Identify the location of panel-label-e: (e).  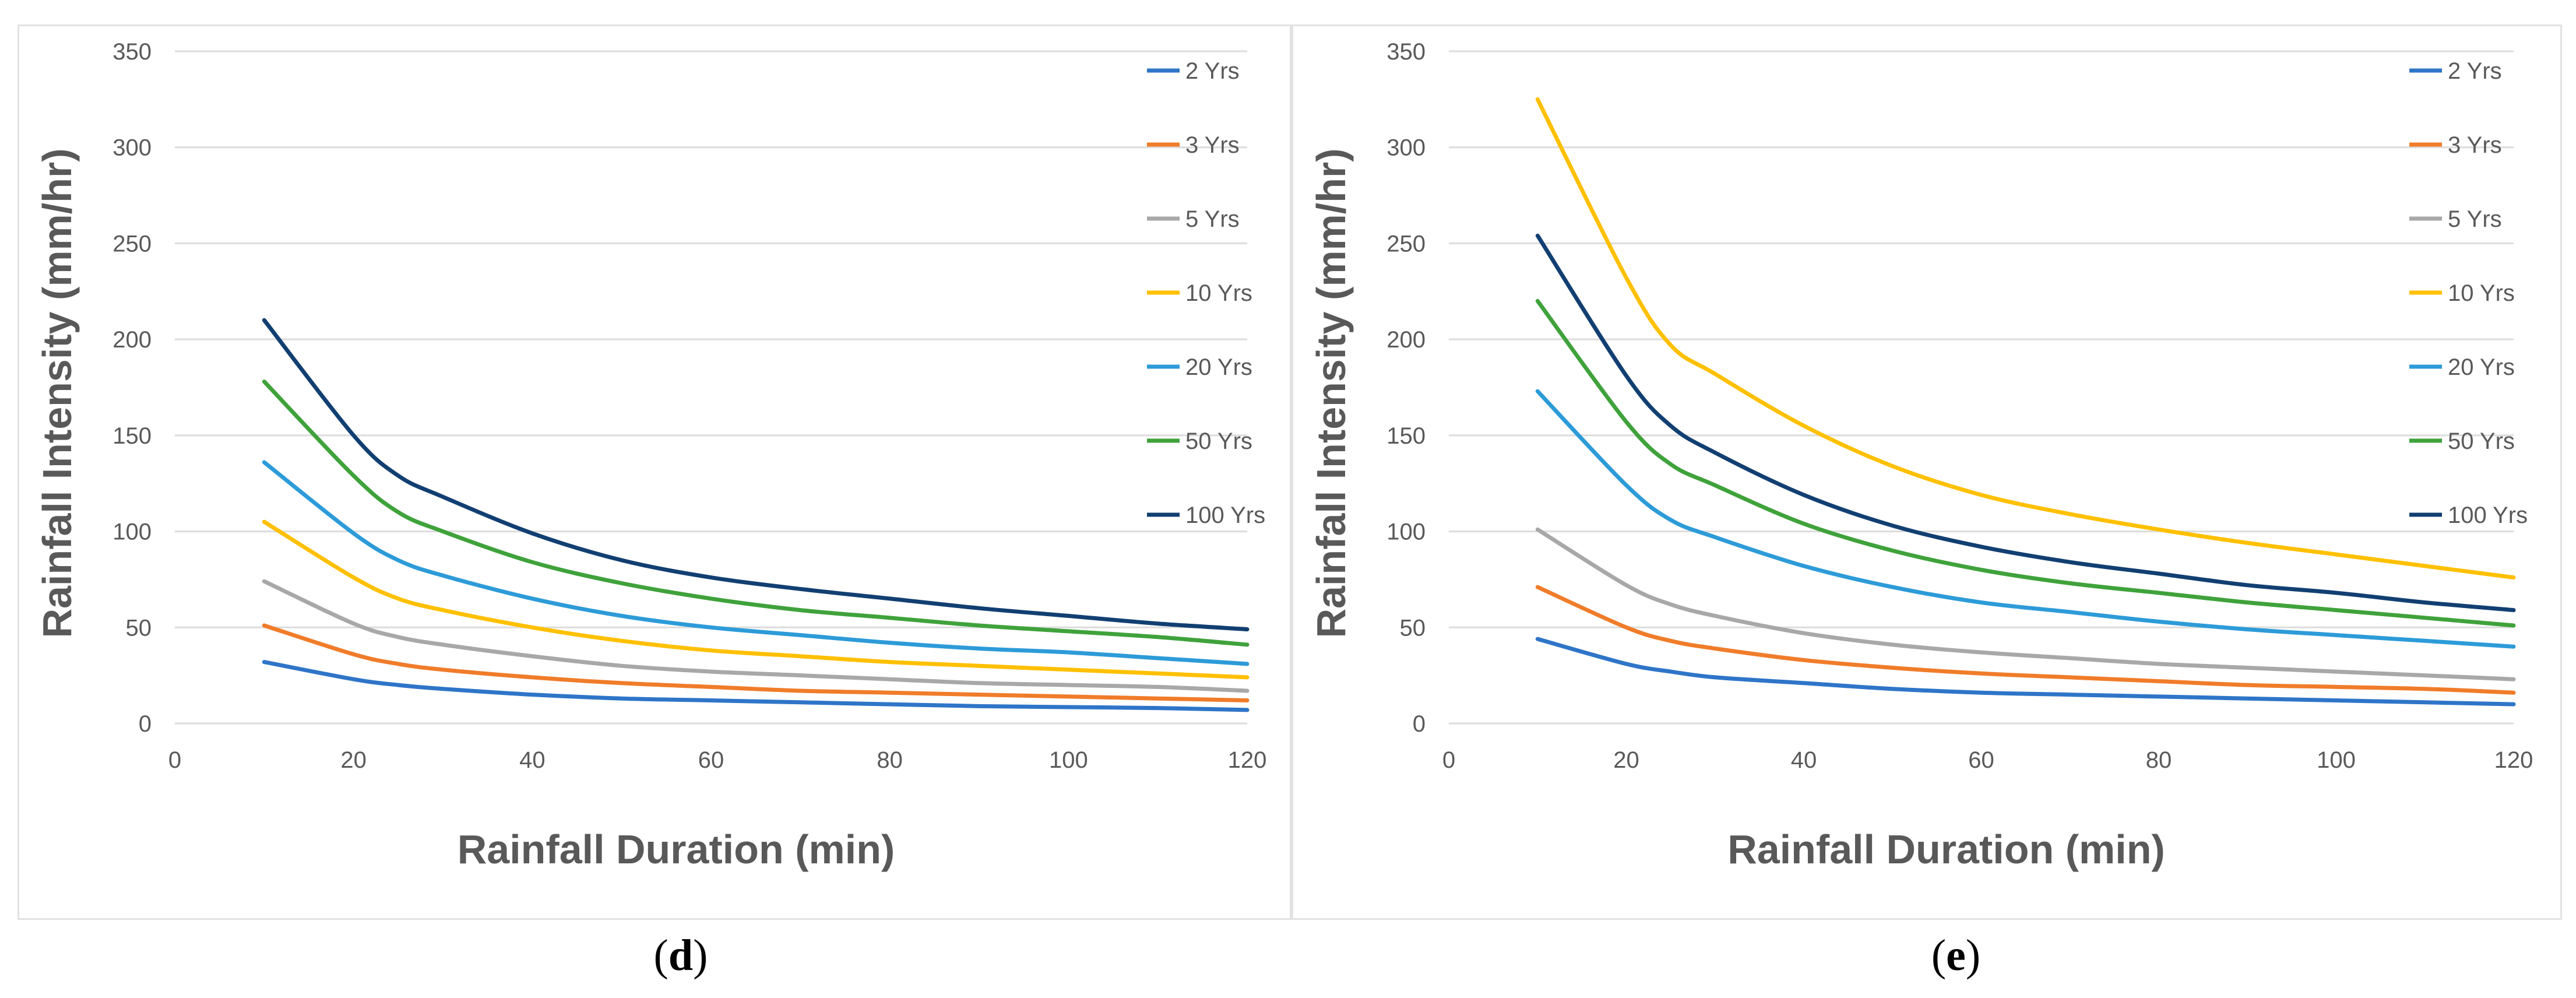
(1956, 955).